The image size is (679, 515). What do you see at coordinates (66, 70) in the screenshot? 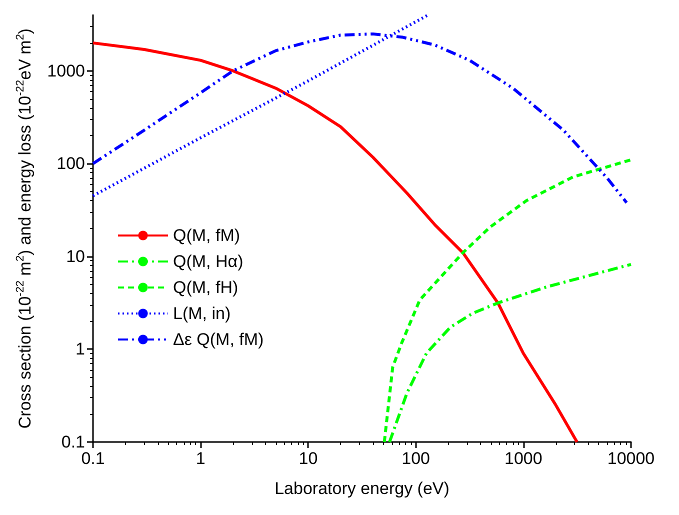
I see `y-tick-label: 1000` at bounding box center [66, 70].